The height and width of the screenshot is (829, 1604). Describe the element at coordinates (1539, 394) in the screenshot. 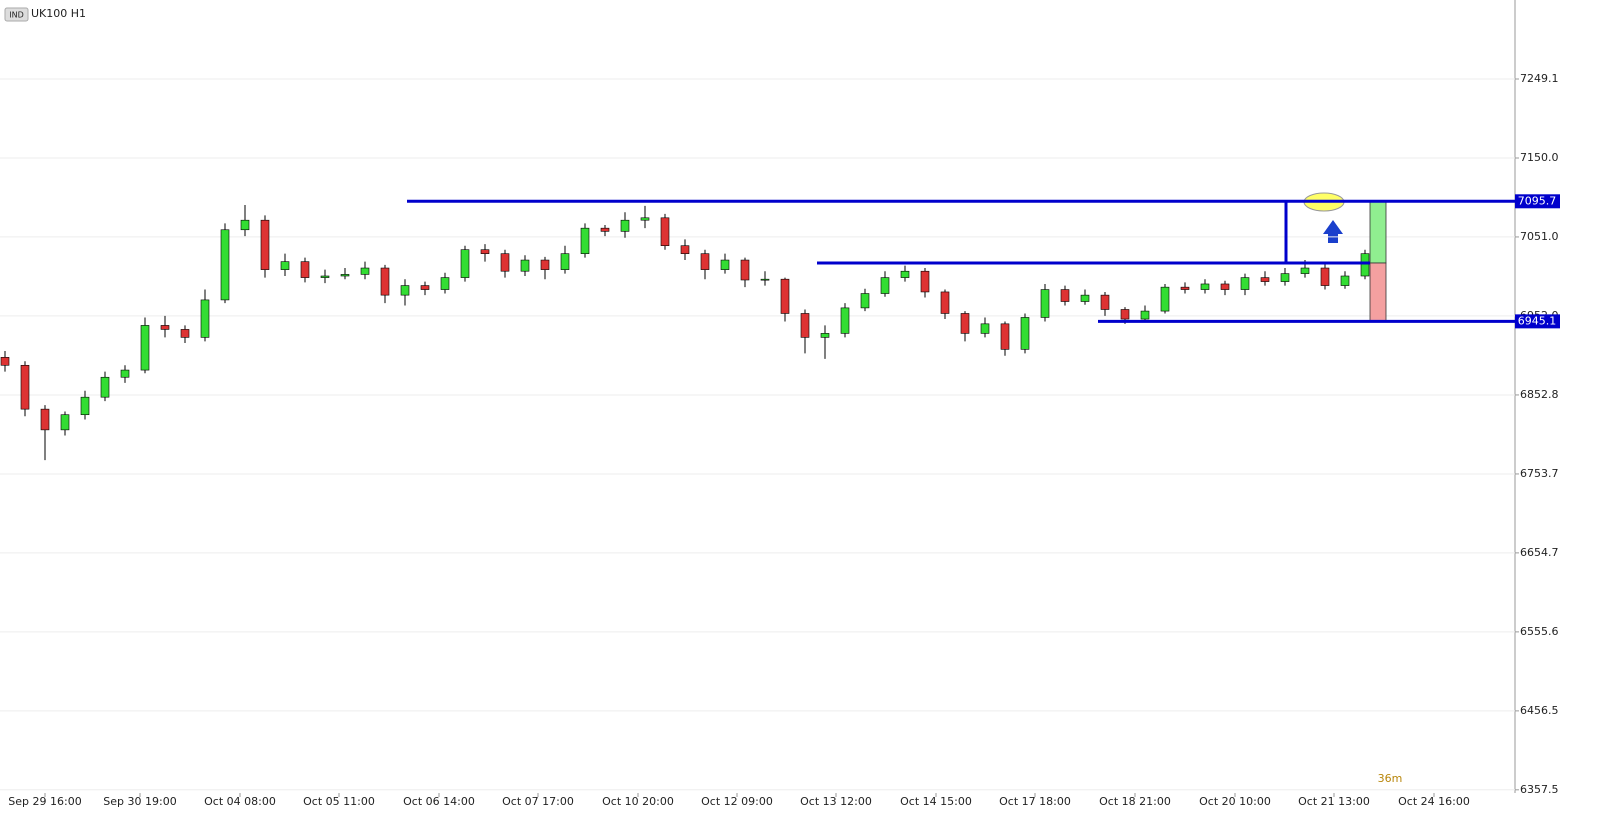

I see `y-tick-label: 6852.8` at that location.